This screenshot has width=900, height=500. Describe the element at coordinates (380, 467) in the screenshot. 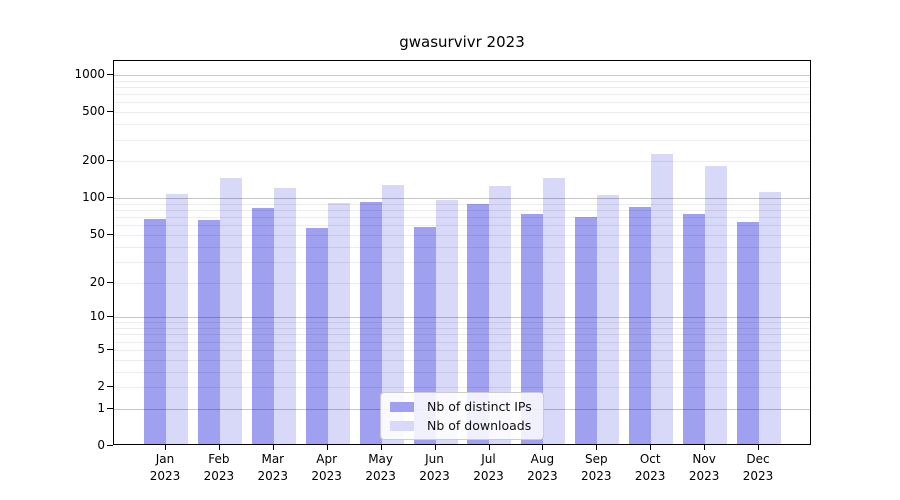

I see `x-tick-label-may: May 2023` at that location.